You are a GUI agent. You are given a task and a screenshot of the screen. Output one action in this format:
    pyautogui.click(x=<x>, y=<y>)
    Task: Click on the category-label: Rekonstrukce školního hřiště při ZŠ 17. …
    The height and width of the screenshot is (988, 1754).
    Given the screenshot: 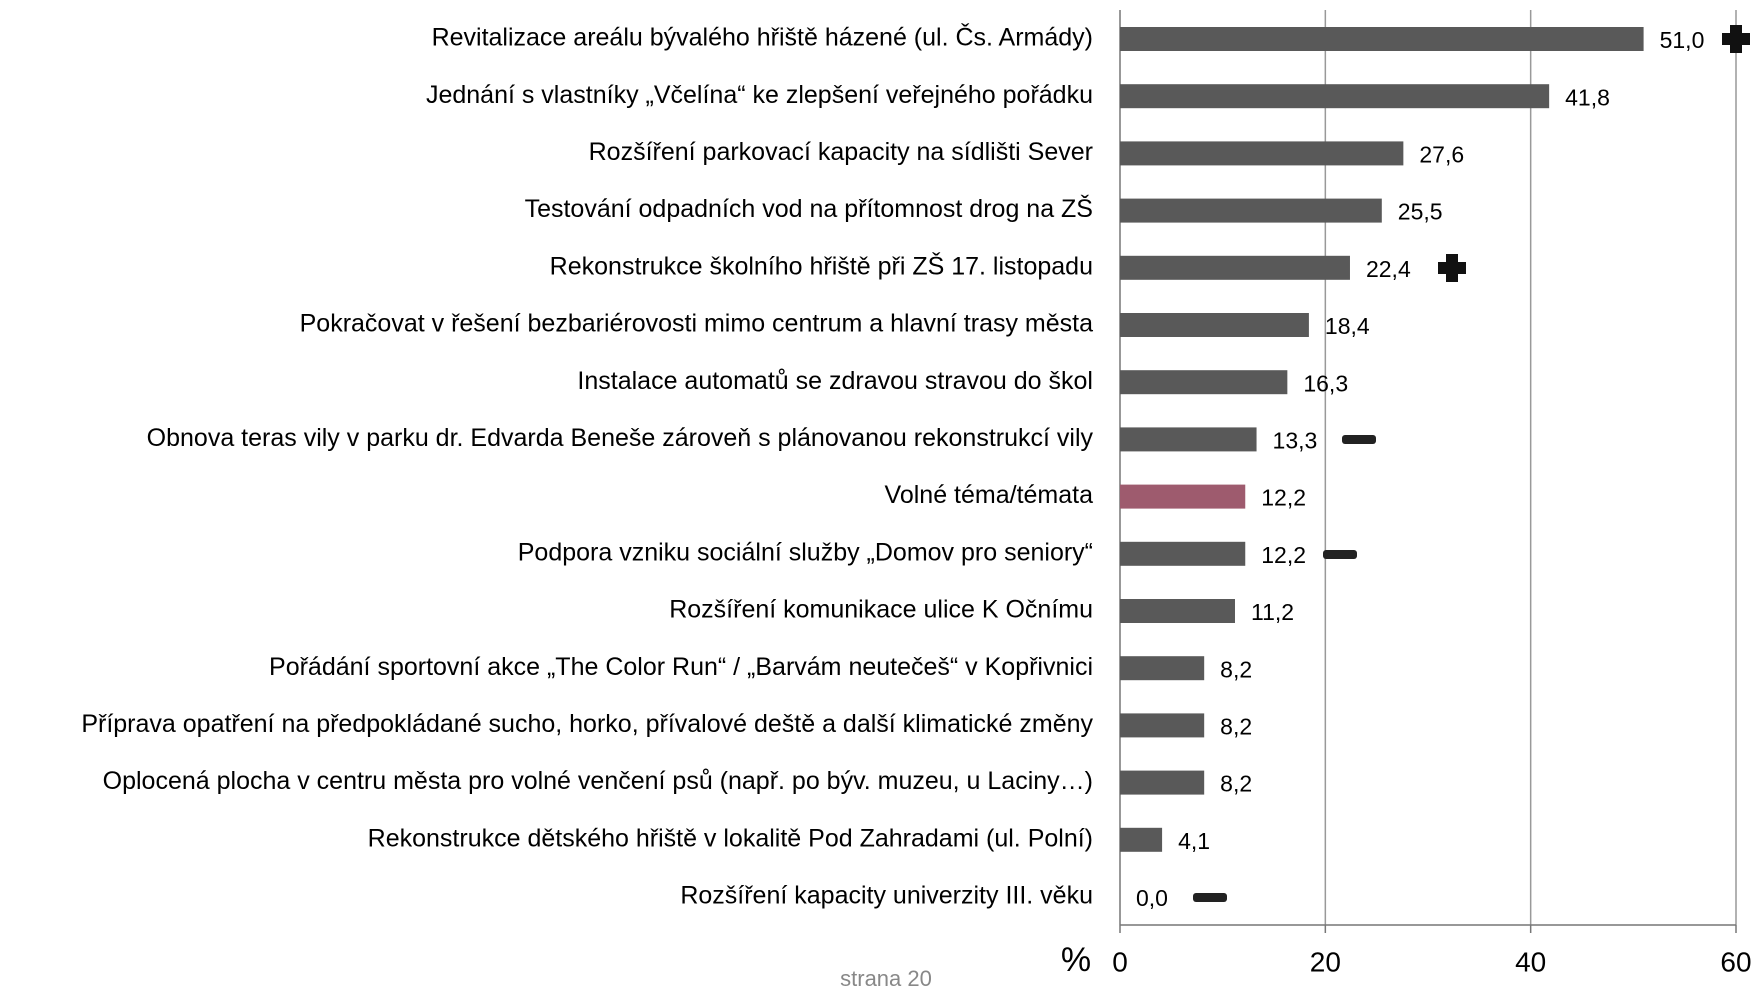 What is the action you would take?
    pyautogui.click(x=821, y=265)
    